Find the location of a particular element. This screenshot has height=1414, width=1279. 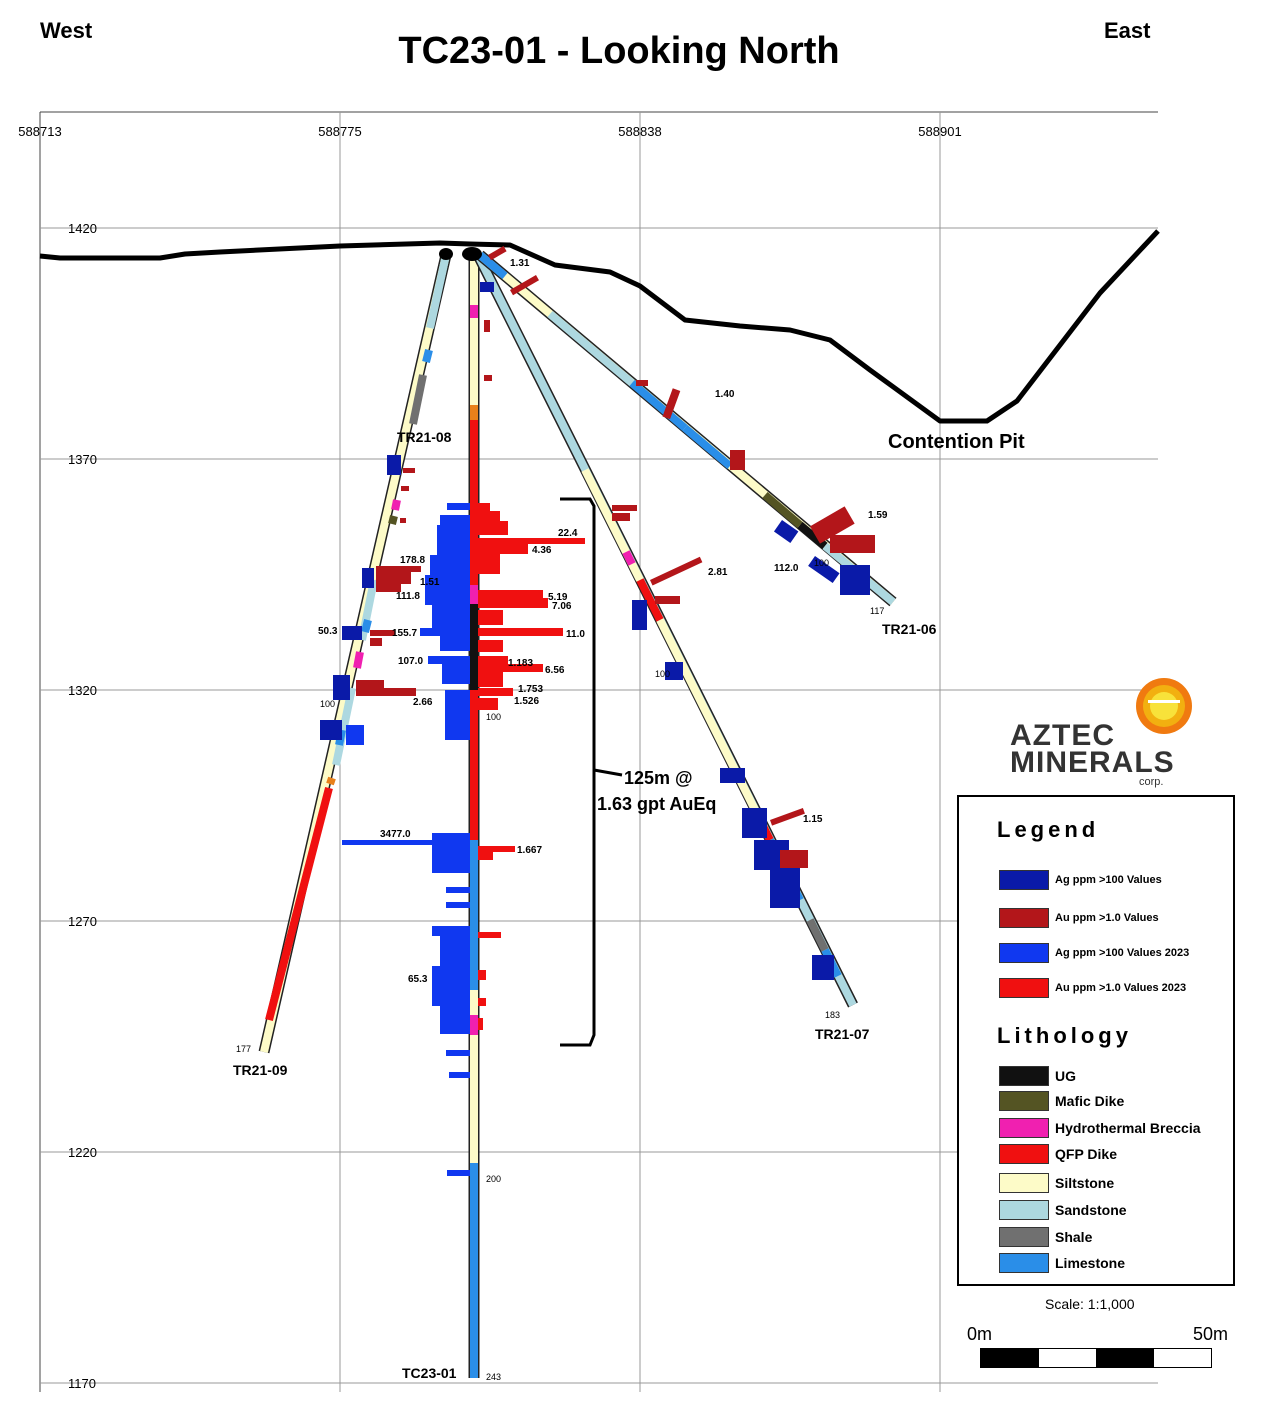

tc23-ag-bars is located at coordinates (406, 839).